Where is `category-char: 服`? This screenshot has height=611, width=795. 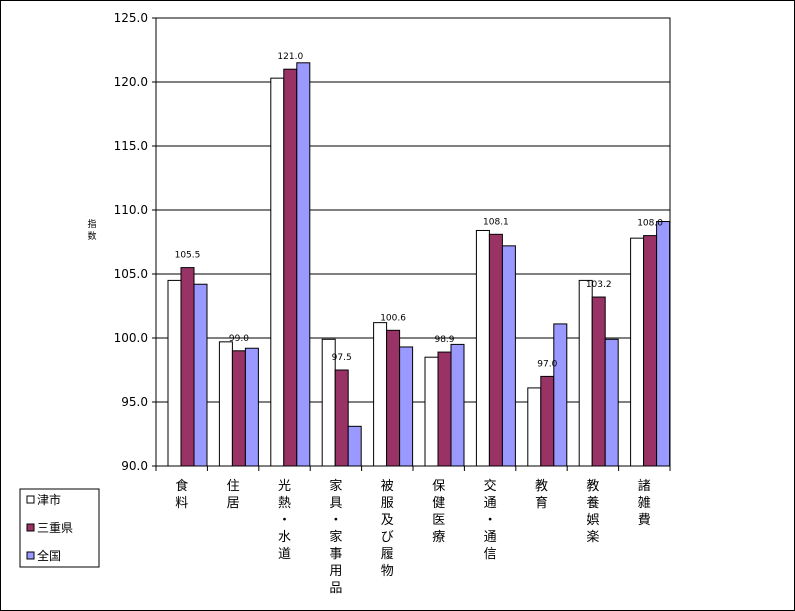 category-char: 服 is located at coordinates (387, 503).